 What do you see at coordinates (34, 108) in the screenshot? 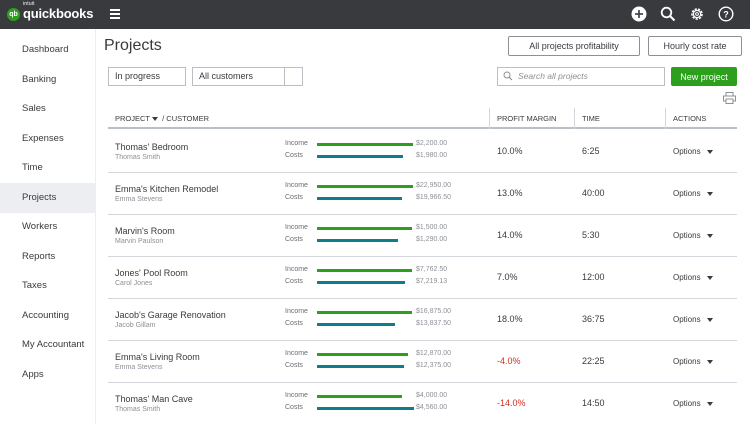
I see `sidebar-item-sales: Sales` at bounding box center [34, 108].